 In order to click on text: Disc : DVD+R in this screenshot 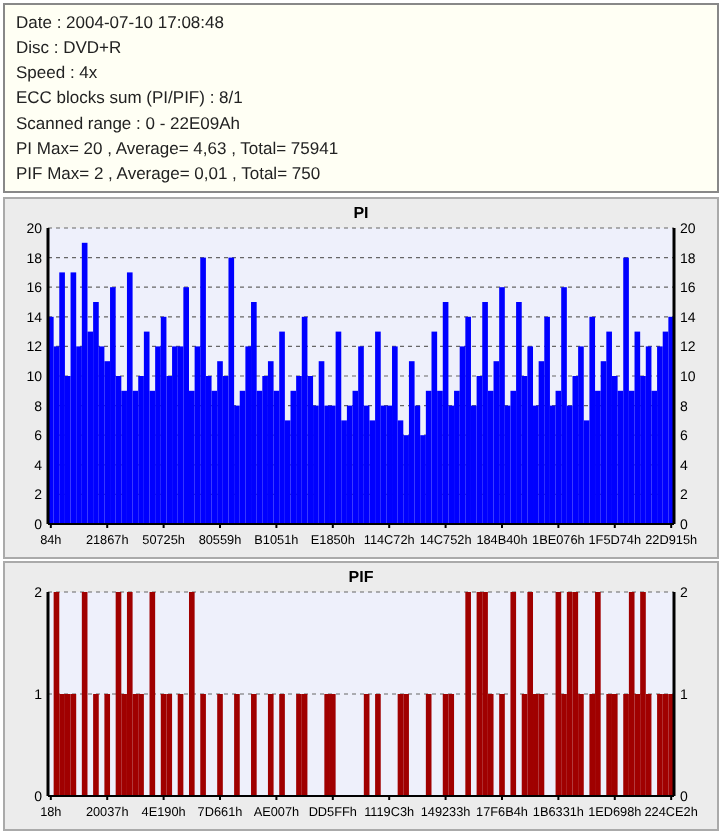, I will do `click(69, 47)`.